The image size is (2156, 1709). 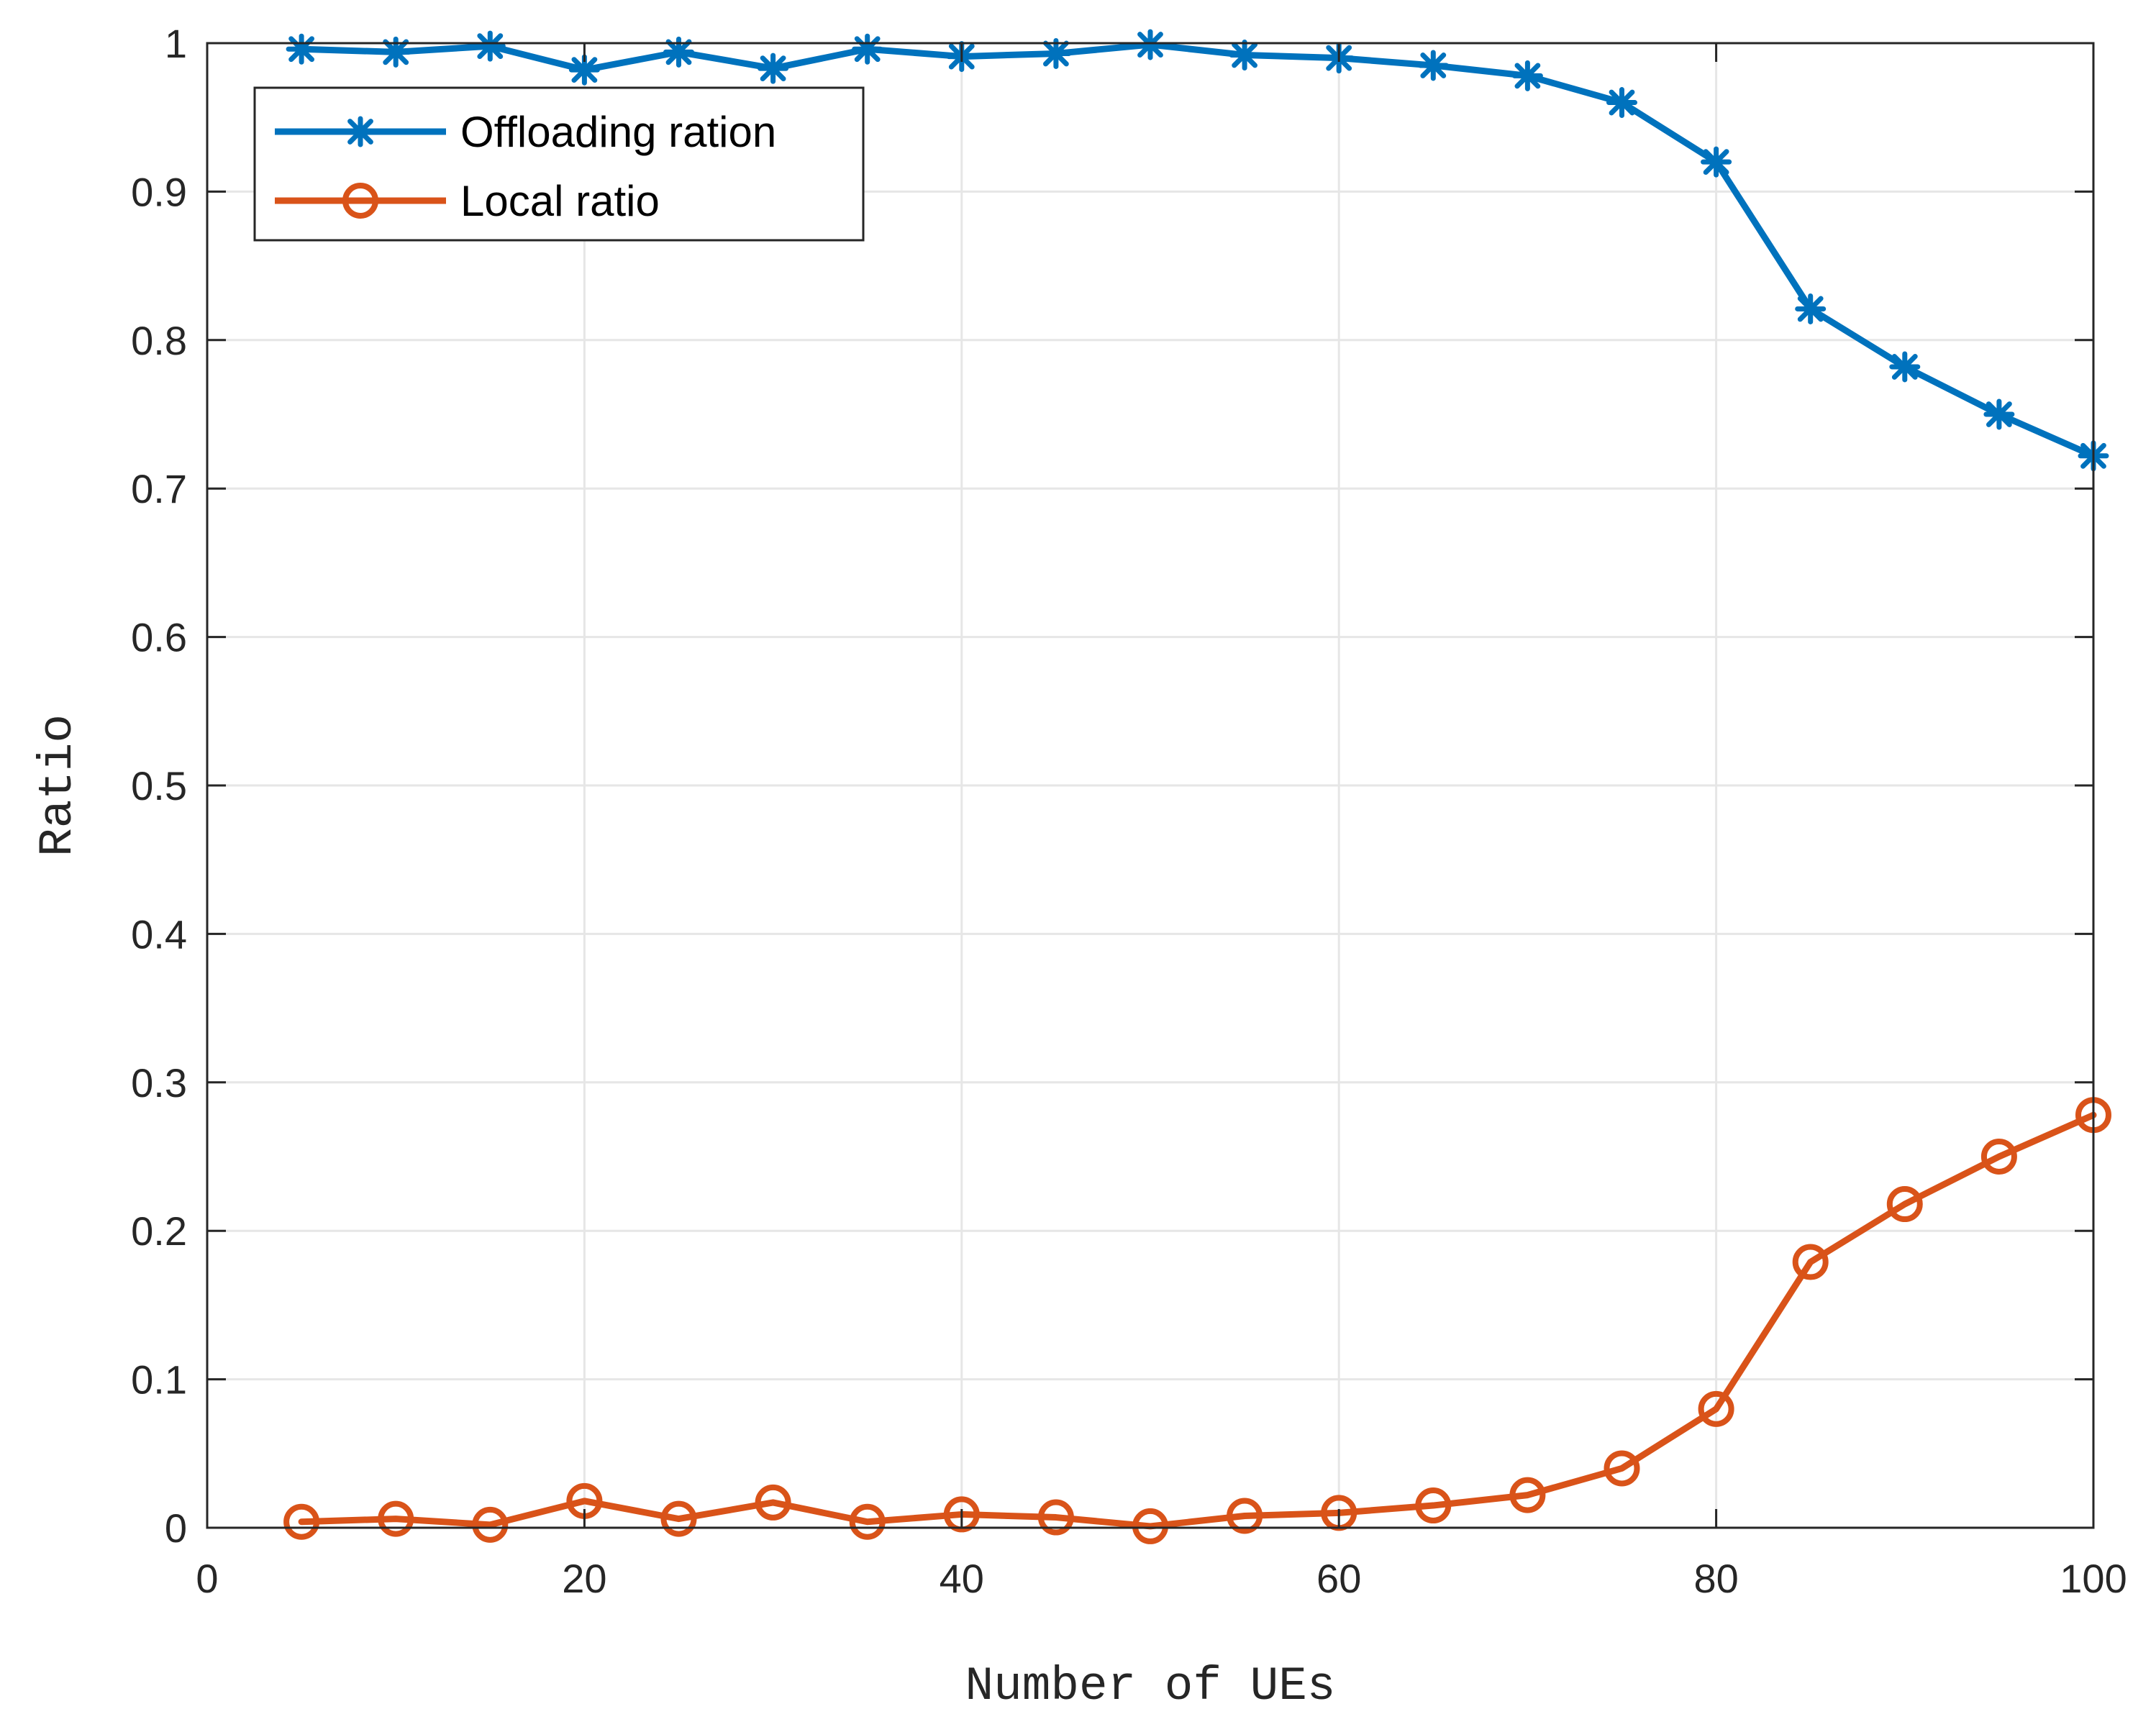 What do you see at coordinates (176, 43) in the screenshot?
I see `y-tick-label: 1` at bounding box center [176, 43].